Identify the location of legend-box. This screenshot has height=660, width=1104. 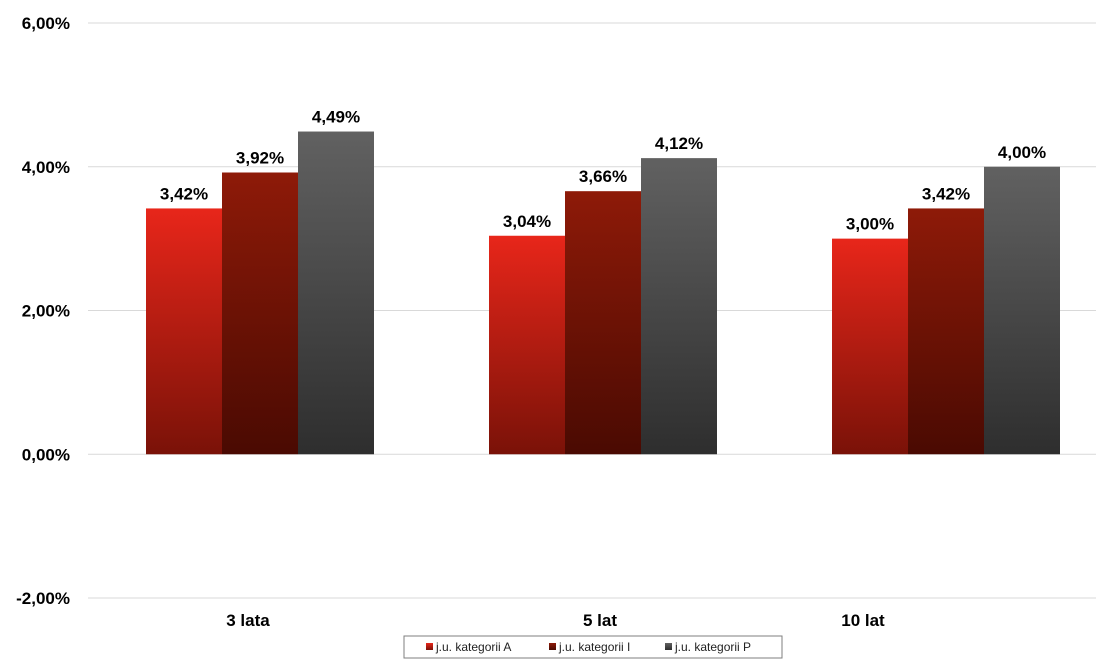
(593, 647).